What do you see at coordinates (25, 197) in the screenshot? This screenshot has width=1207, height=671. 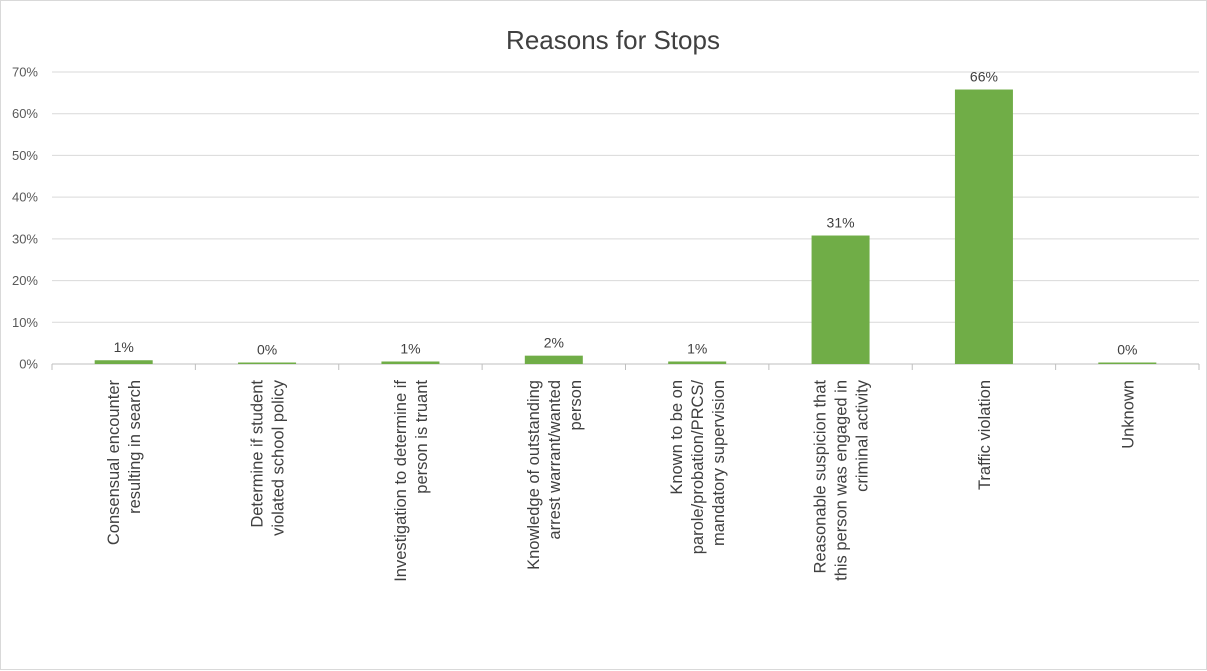 I see `y-tick-label: 40%` at bounding box center [25, 197].